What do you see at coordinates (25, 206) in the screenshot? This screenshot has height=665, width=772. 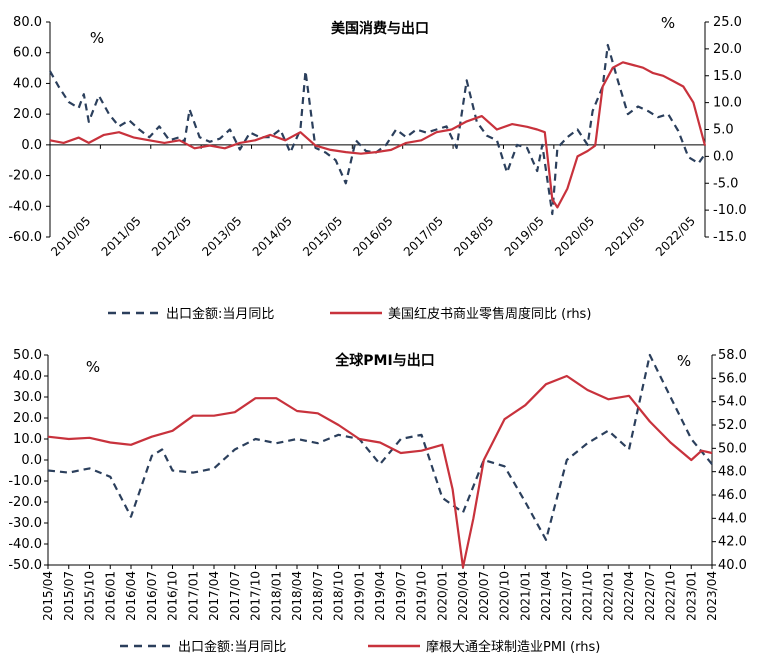 I see `top-left-tick-label: -40.0` at bounding box center [25, 206].